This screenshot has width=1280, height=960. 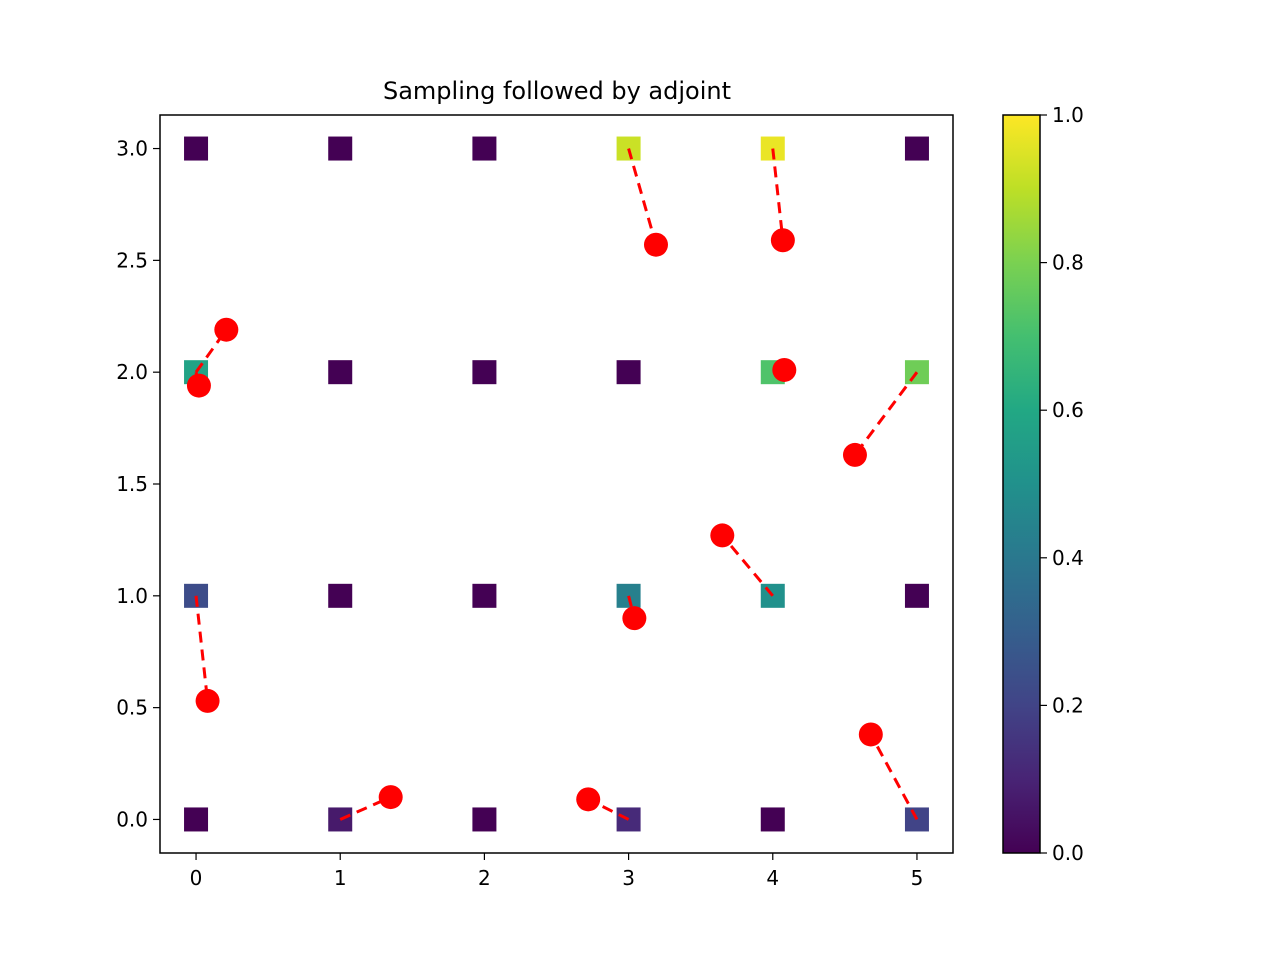 What do you see at coordinates (1068, 558) in the screenshot?
I see `colorbar-tick-label: 0.4` at bounding box center [1068, 558].